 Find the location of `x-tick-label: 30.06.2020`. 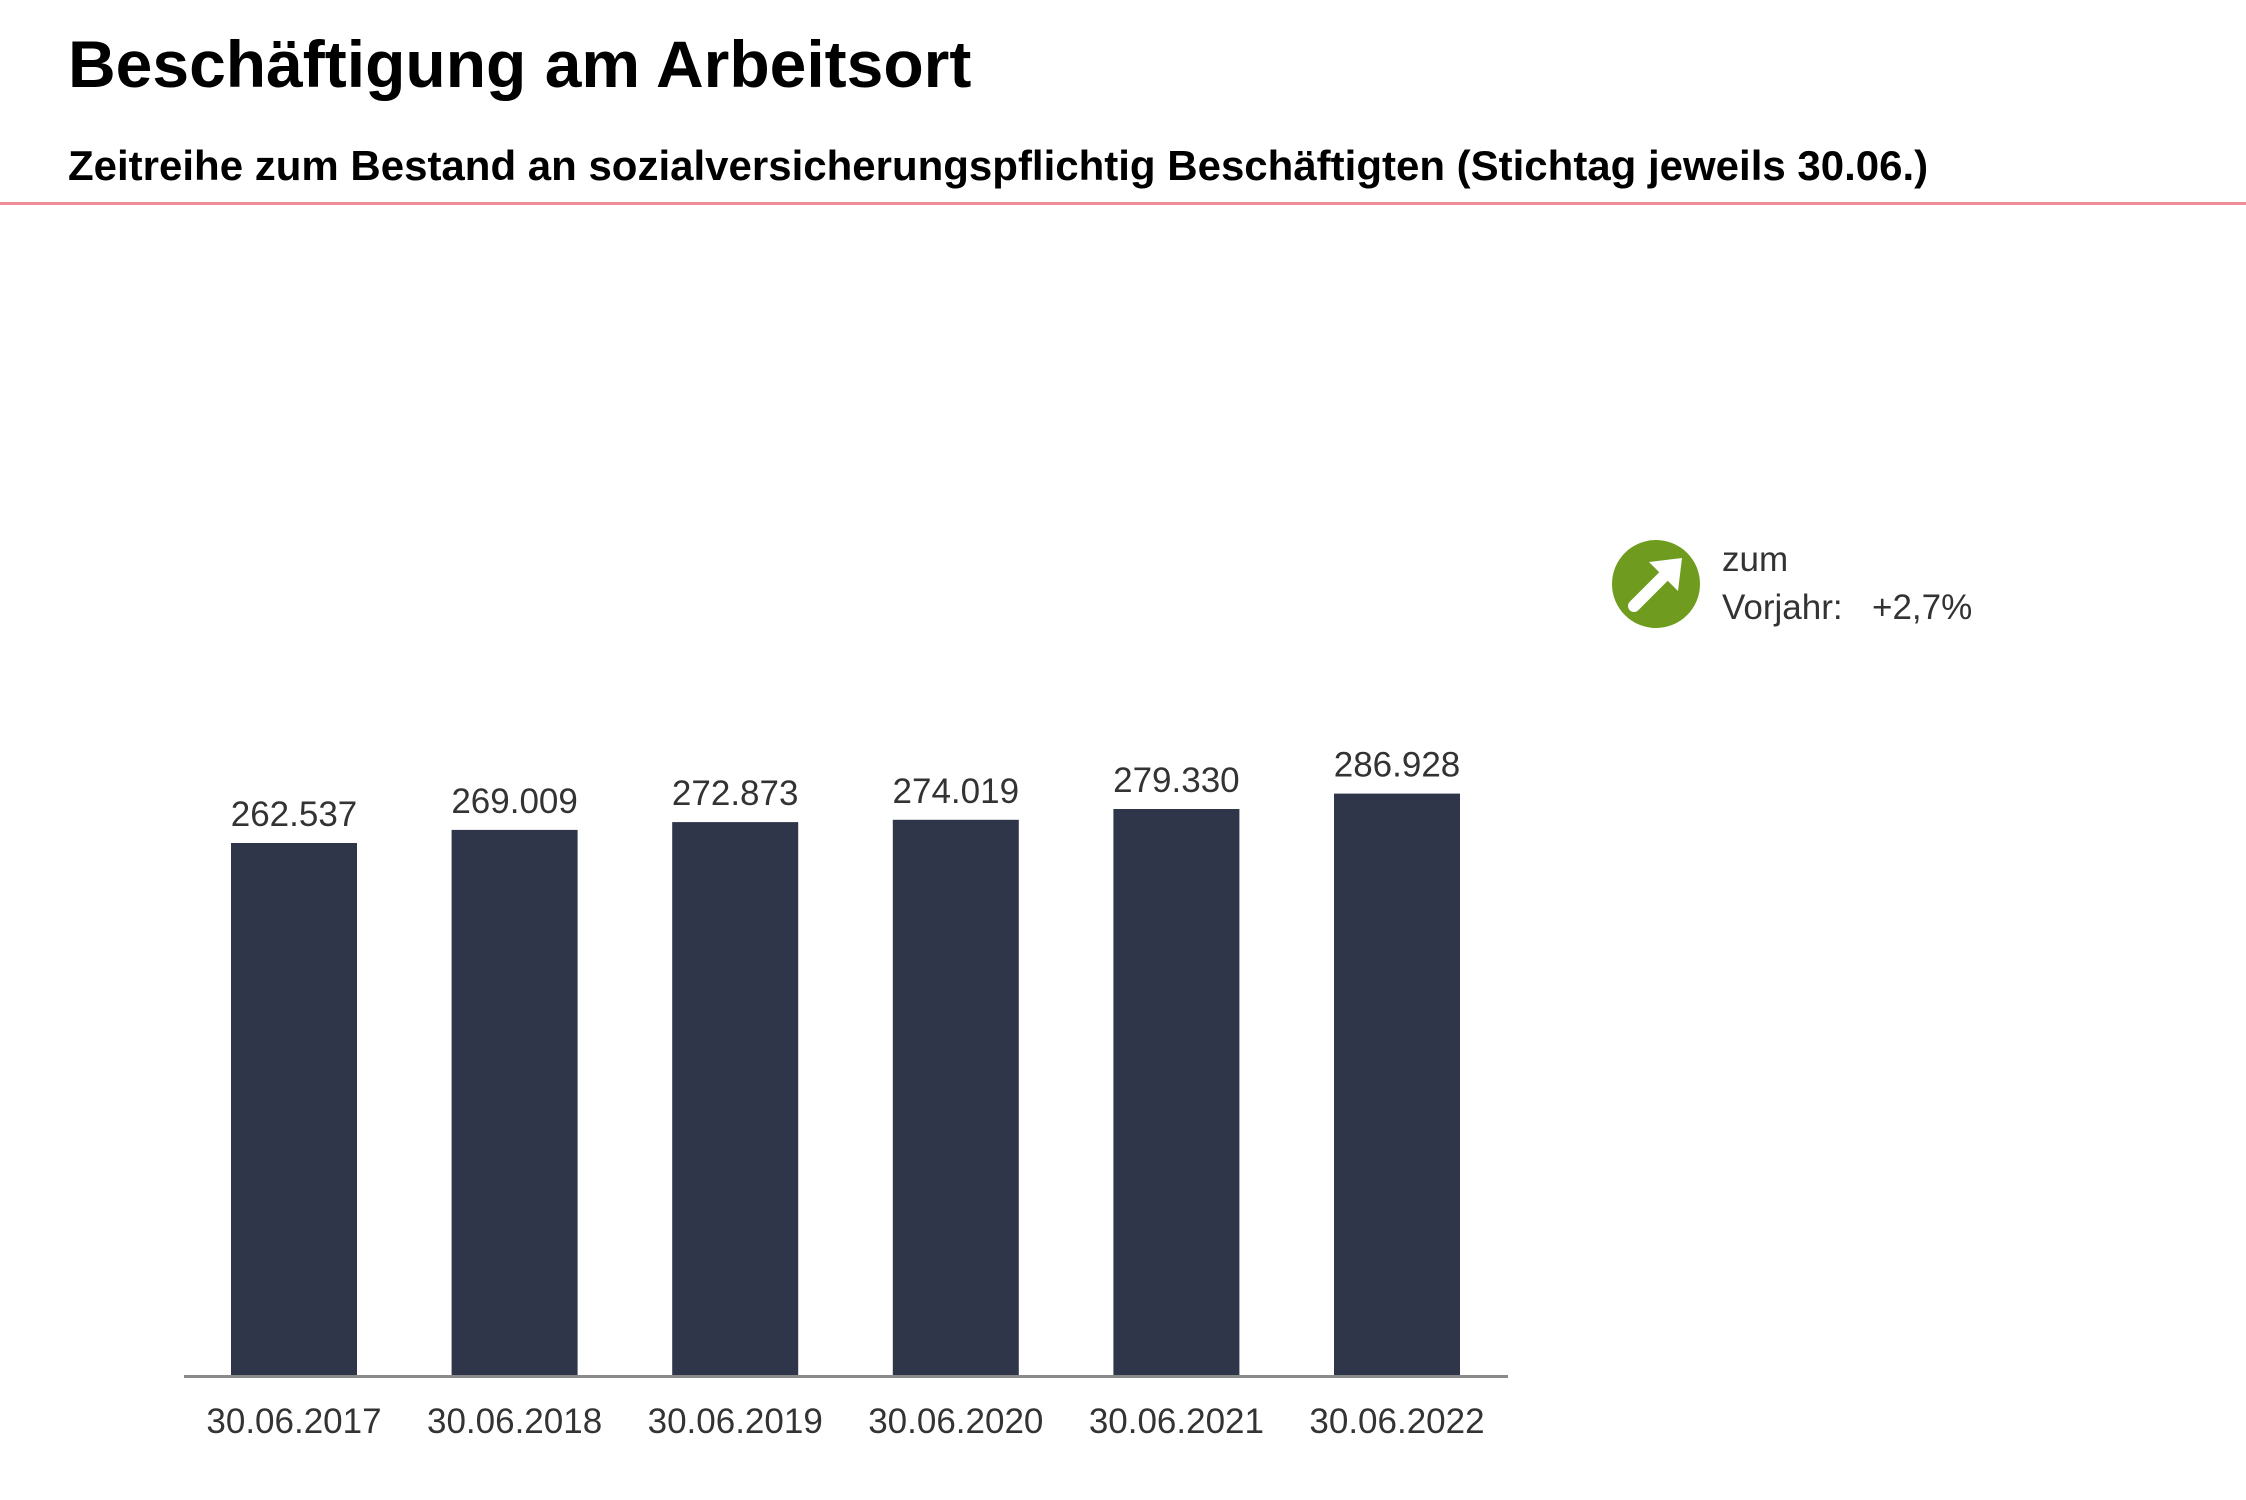

x-tick-label: 30.06.2020 is located at coordinates (955, 1421).